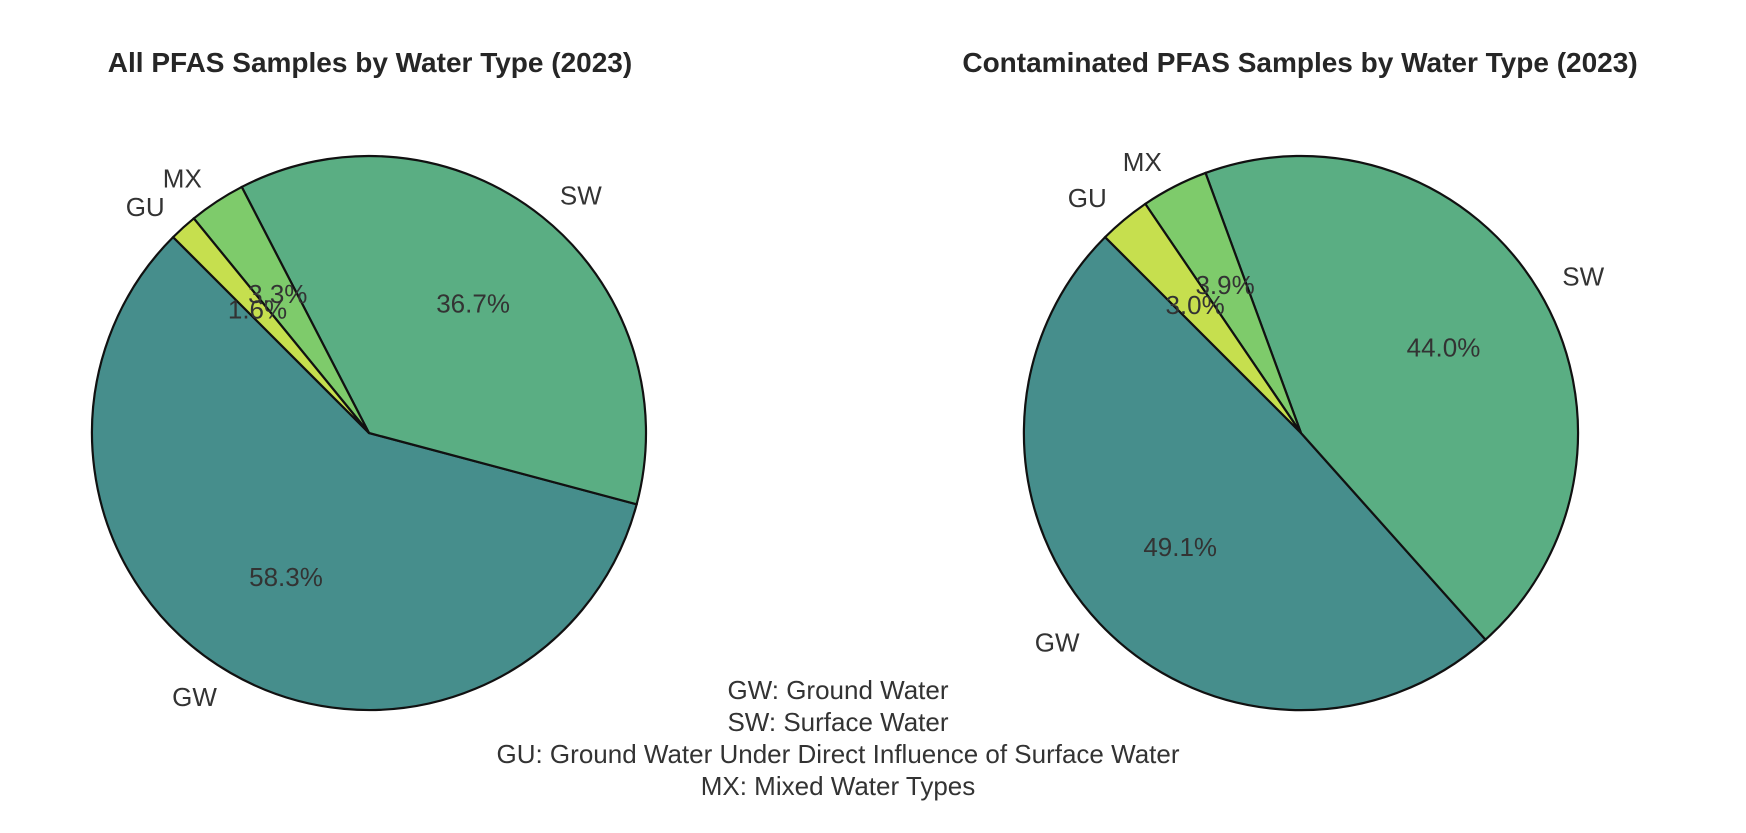 The width and height of the screenshot is (1746, 833). Describe the element at coordinates (837, 690) in the screenshot. I see `legend-line-gw: GW: Ground Water` at that location.